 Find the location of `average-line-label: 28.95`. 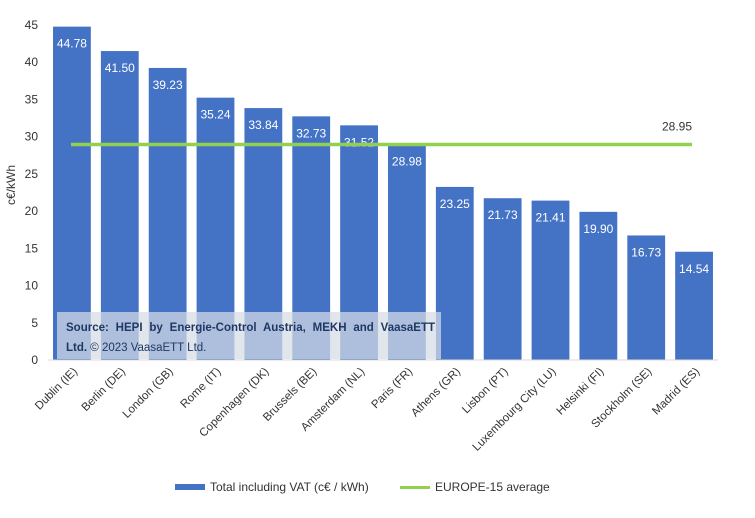

average-line-label: 28.95 is located at coordinates (677, 126).